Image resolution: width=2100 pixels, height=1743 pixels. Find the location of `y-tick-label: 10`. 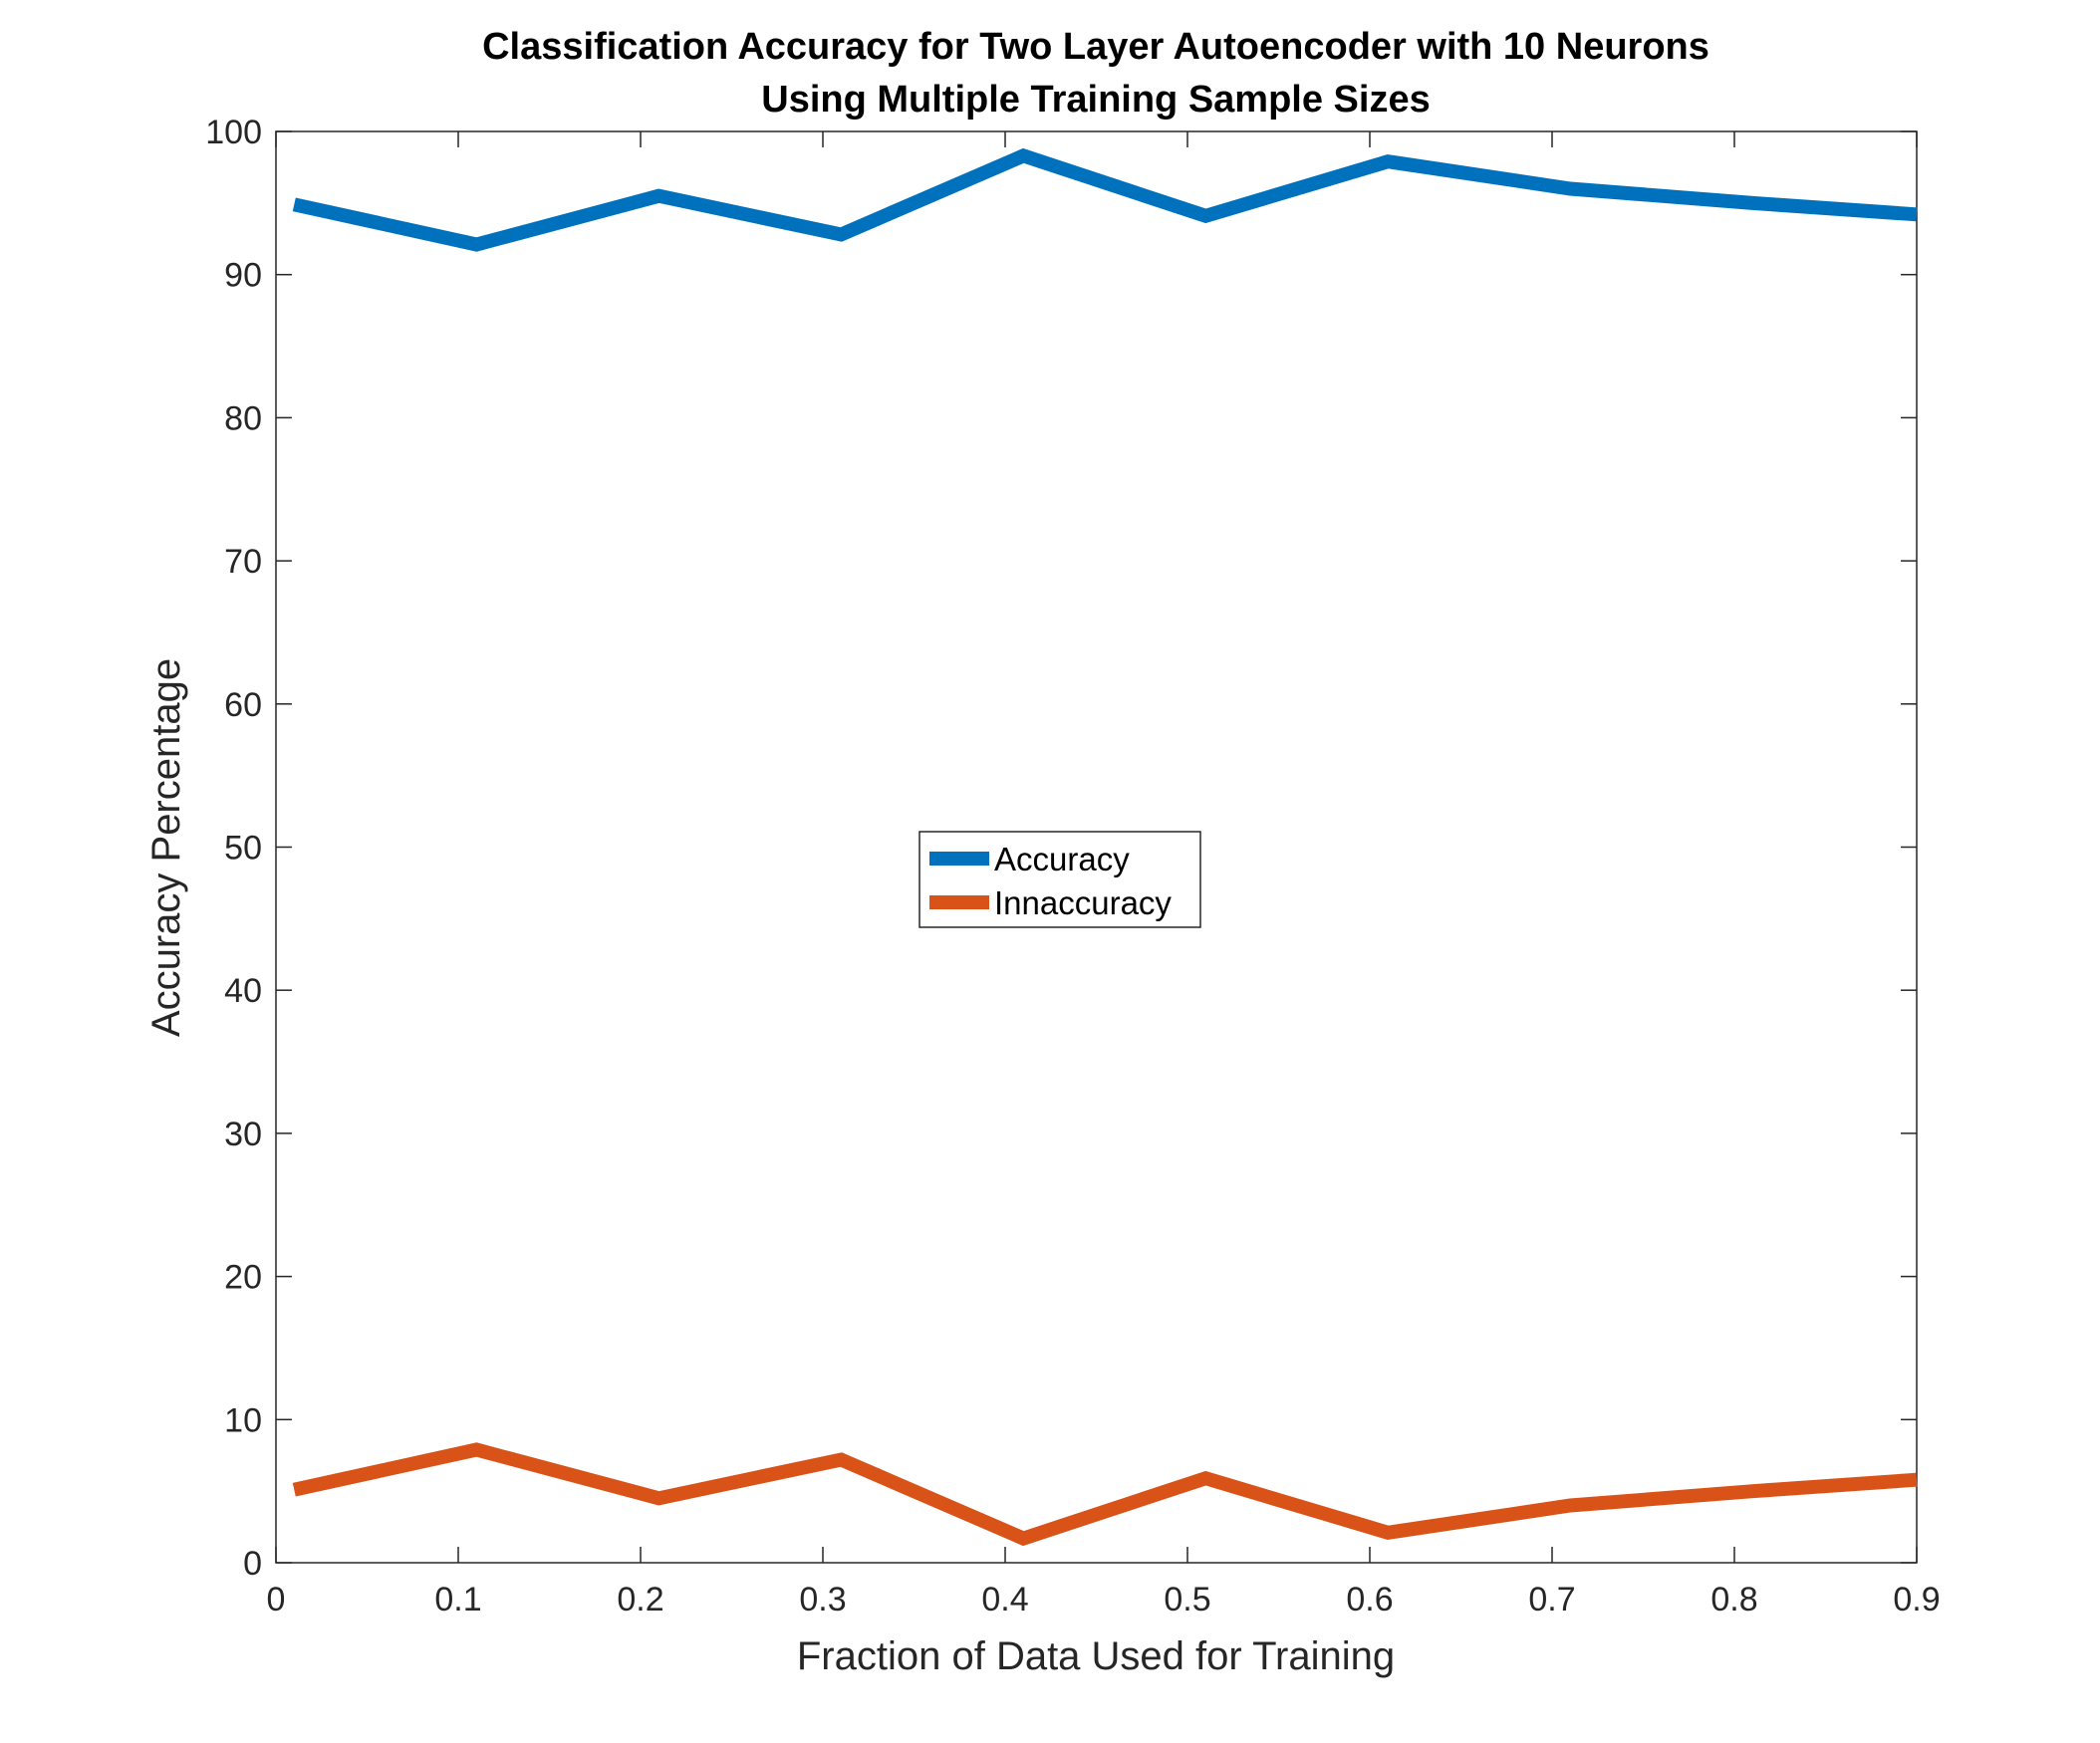

y-tick-label: 10 is located at coordinates (243, 1420).